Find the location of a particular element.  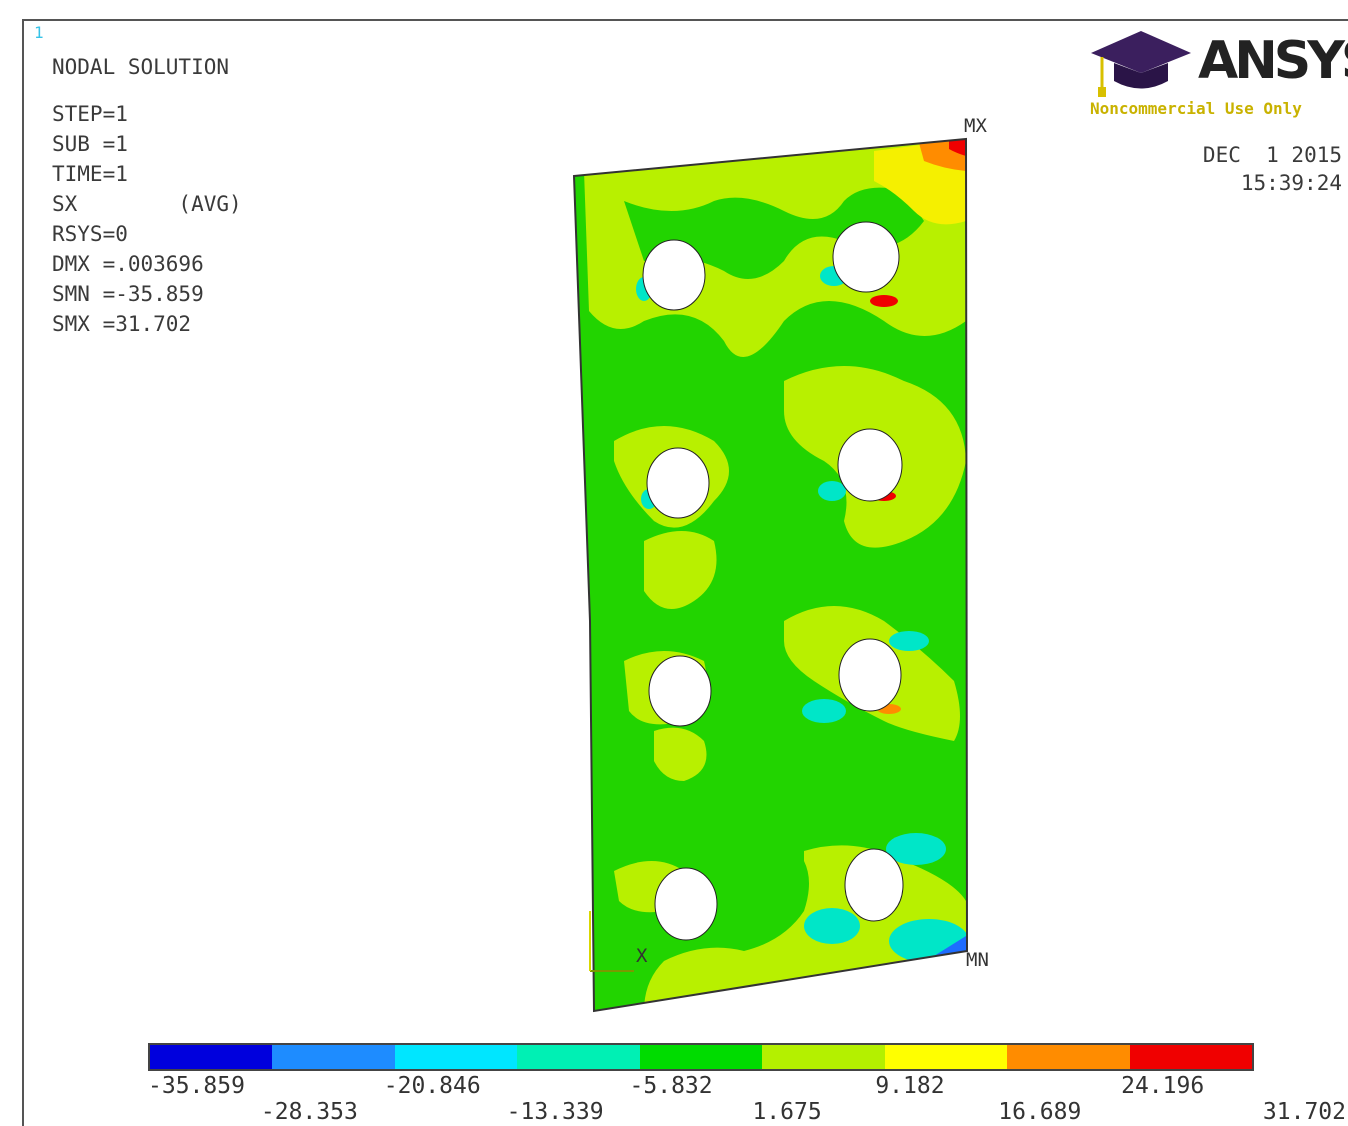

info-time: TIME=1 is located at coordinates (90, 174).